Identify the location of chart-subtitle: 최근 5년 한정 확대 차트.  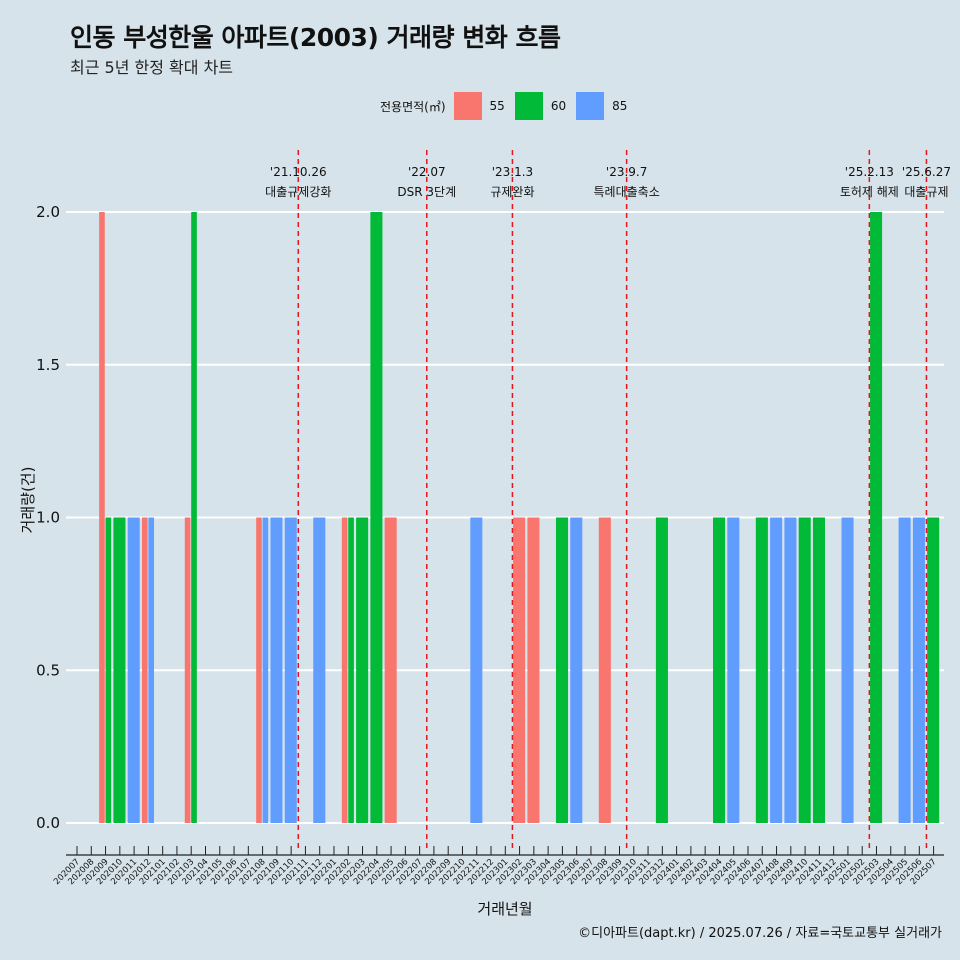
(152, 67).